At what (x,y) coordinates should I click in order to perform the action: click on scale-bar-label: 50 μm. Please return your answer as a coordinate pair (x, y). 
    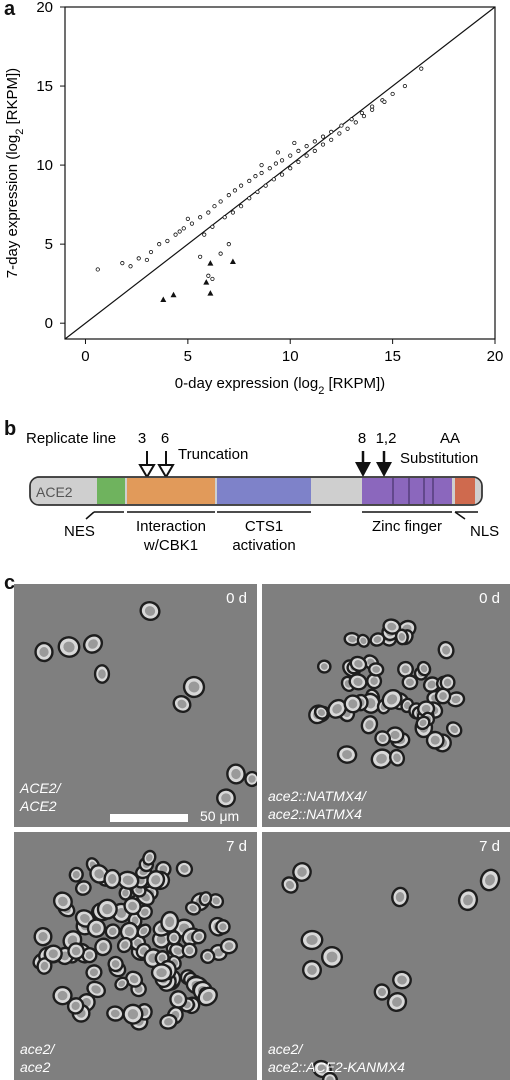
    Looking at the image, I should click on (220, 816).